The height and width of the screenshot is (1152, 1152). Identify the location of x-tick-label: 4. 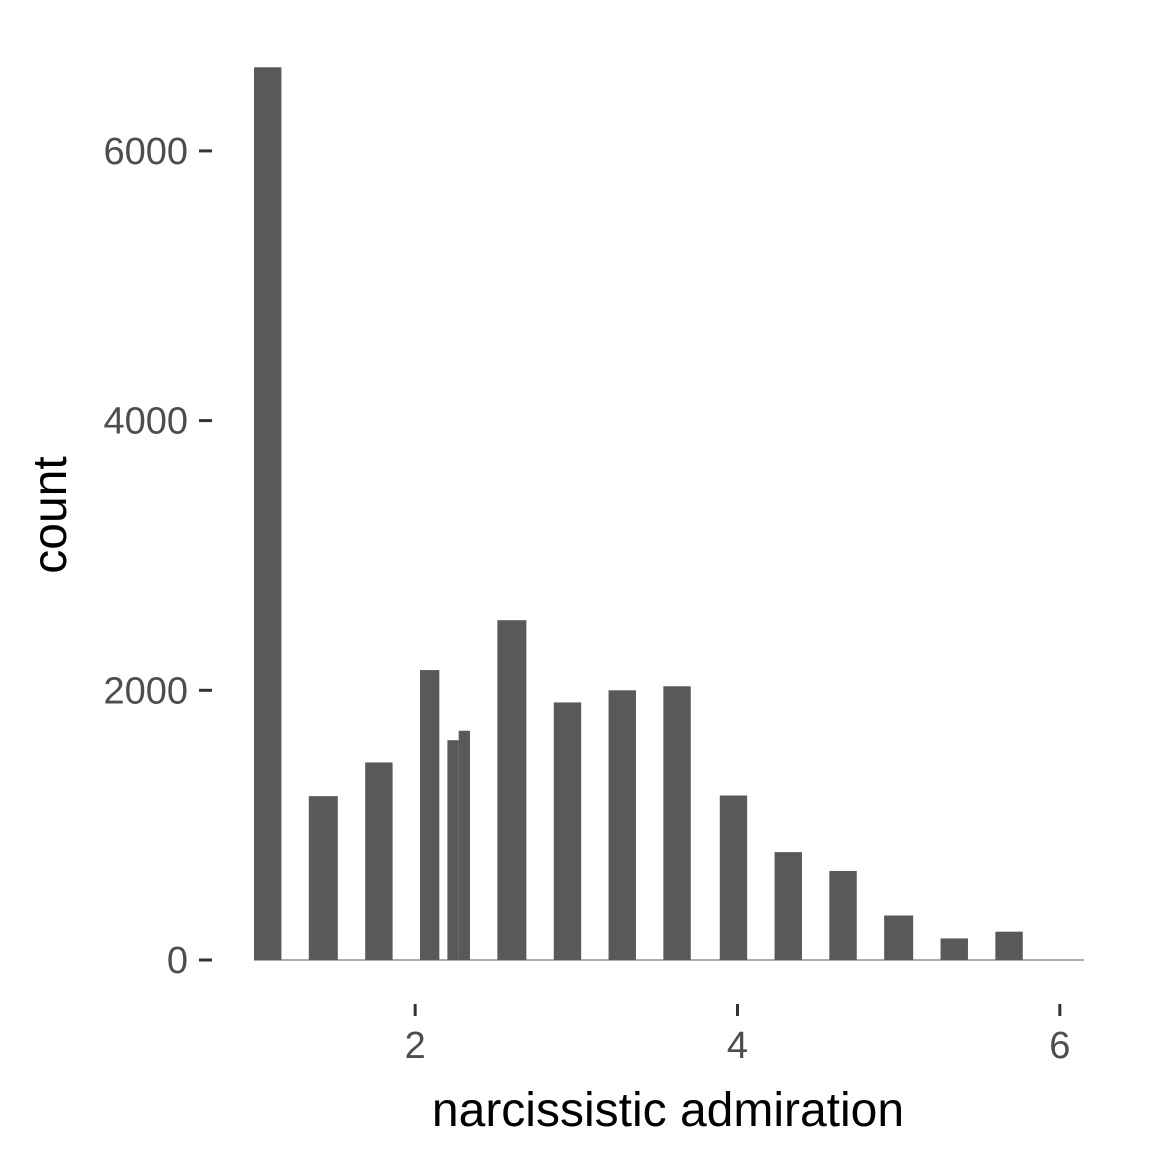
(737, 1046).